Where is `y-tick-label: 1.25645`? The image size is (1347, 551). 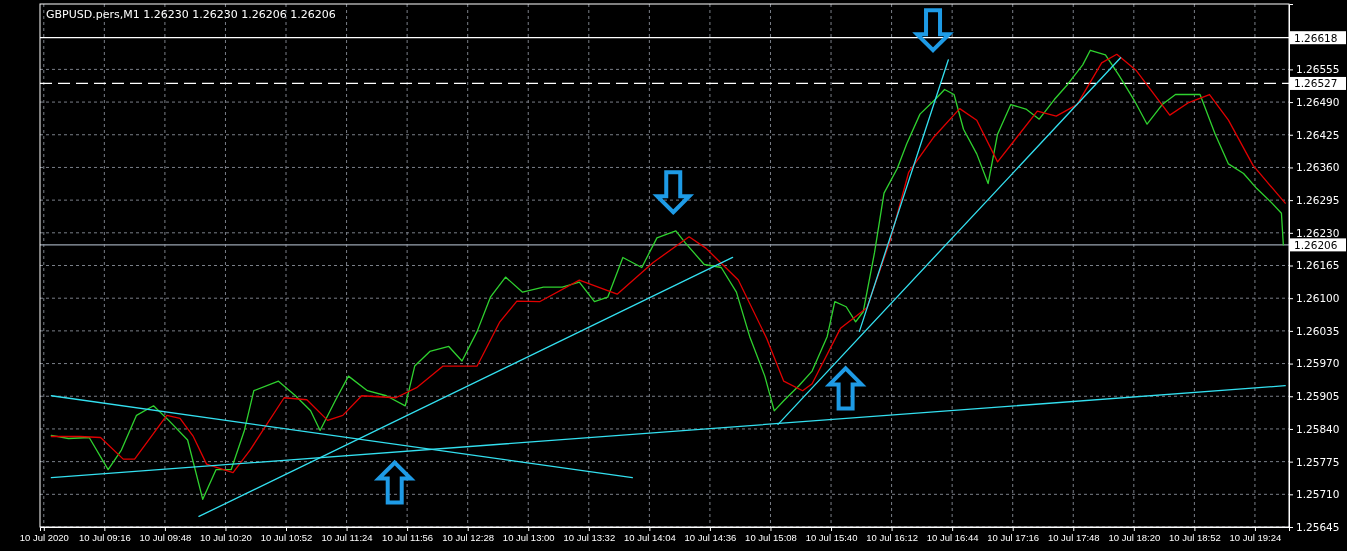
y-tick-label: 1.25645 is located at coordinates (1318, 526).